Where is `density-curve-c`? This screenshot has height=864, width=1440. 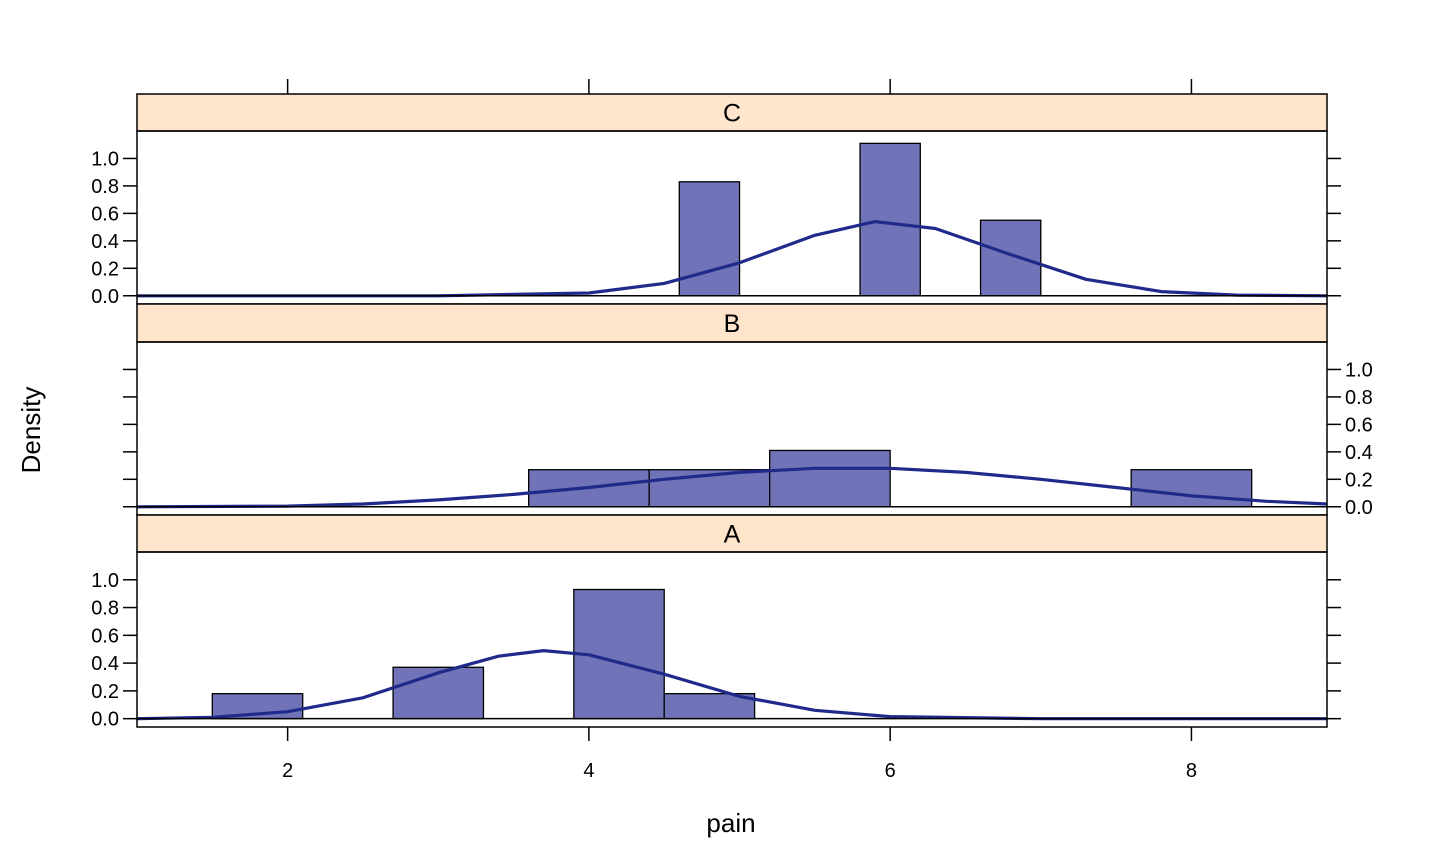 density-curve-c is located at coordinates (732, 259).